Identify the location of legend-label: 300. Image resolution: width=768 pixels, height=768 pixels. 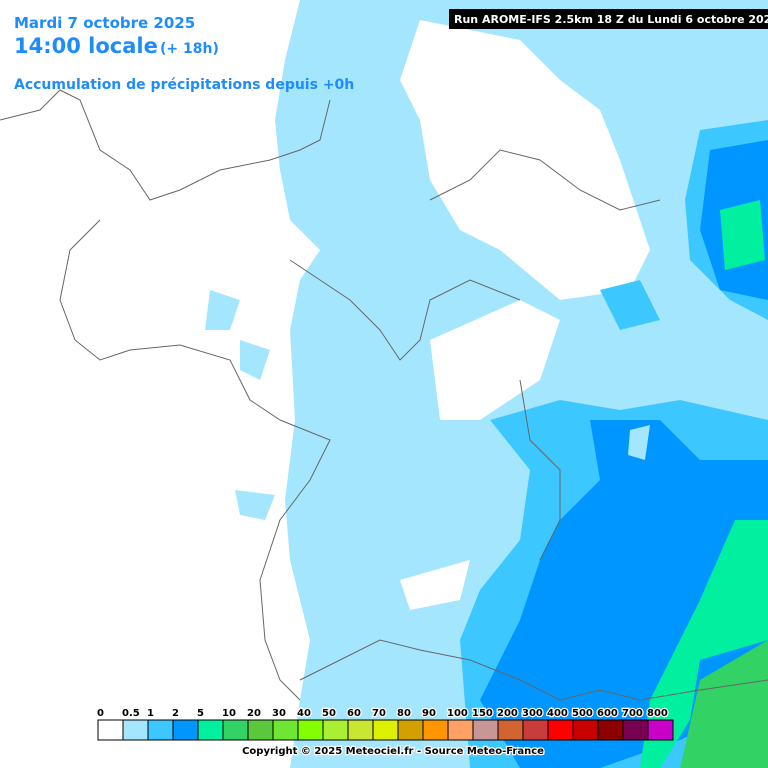
(532, 713).